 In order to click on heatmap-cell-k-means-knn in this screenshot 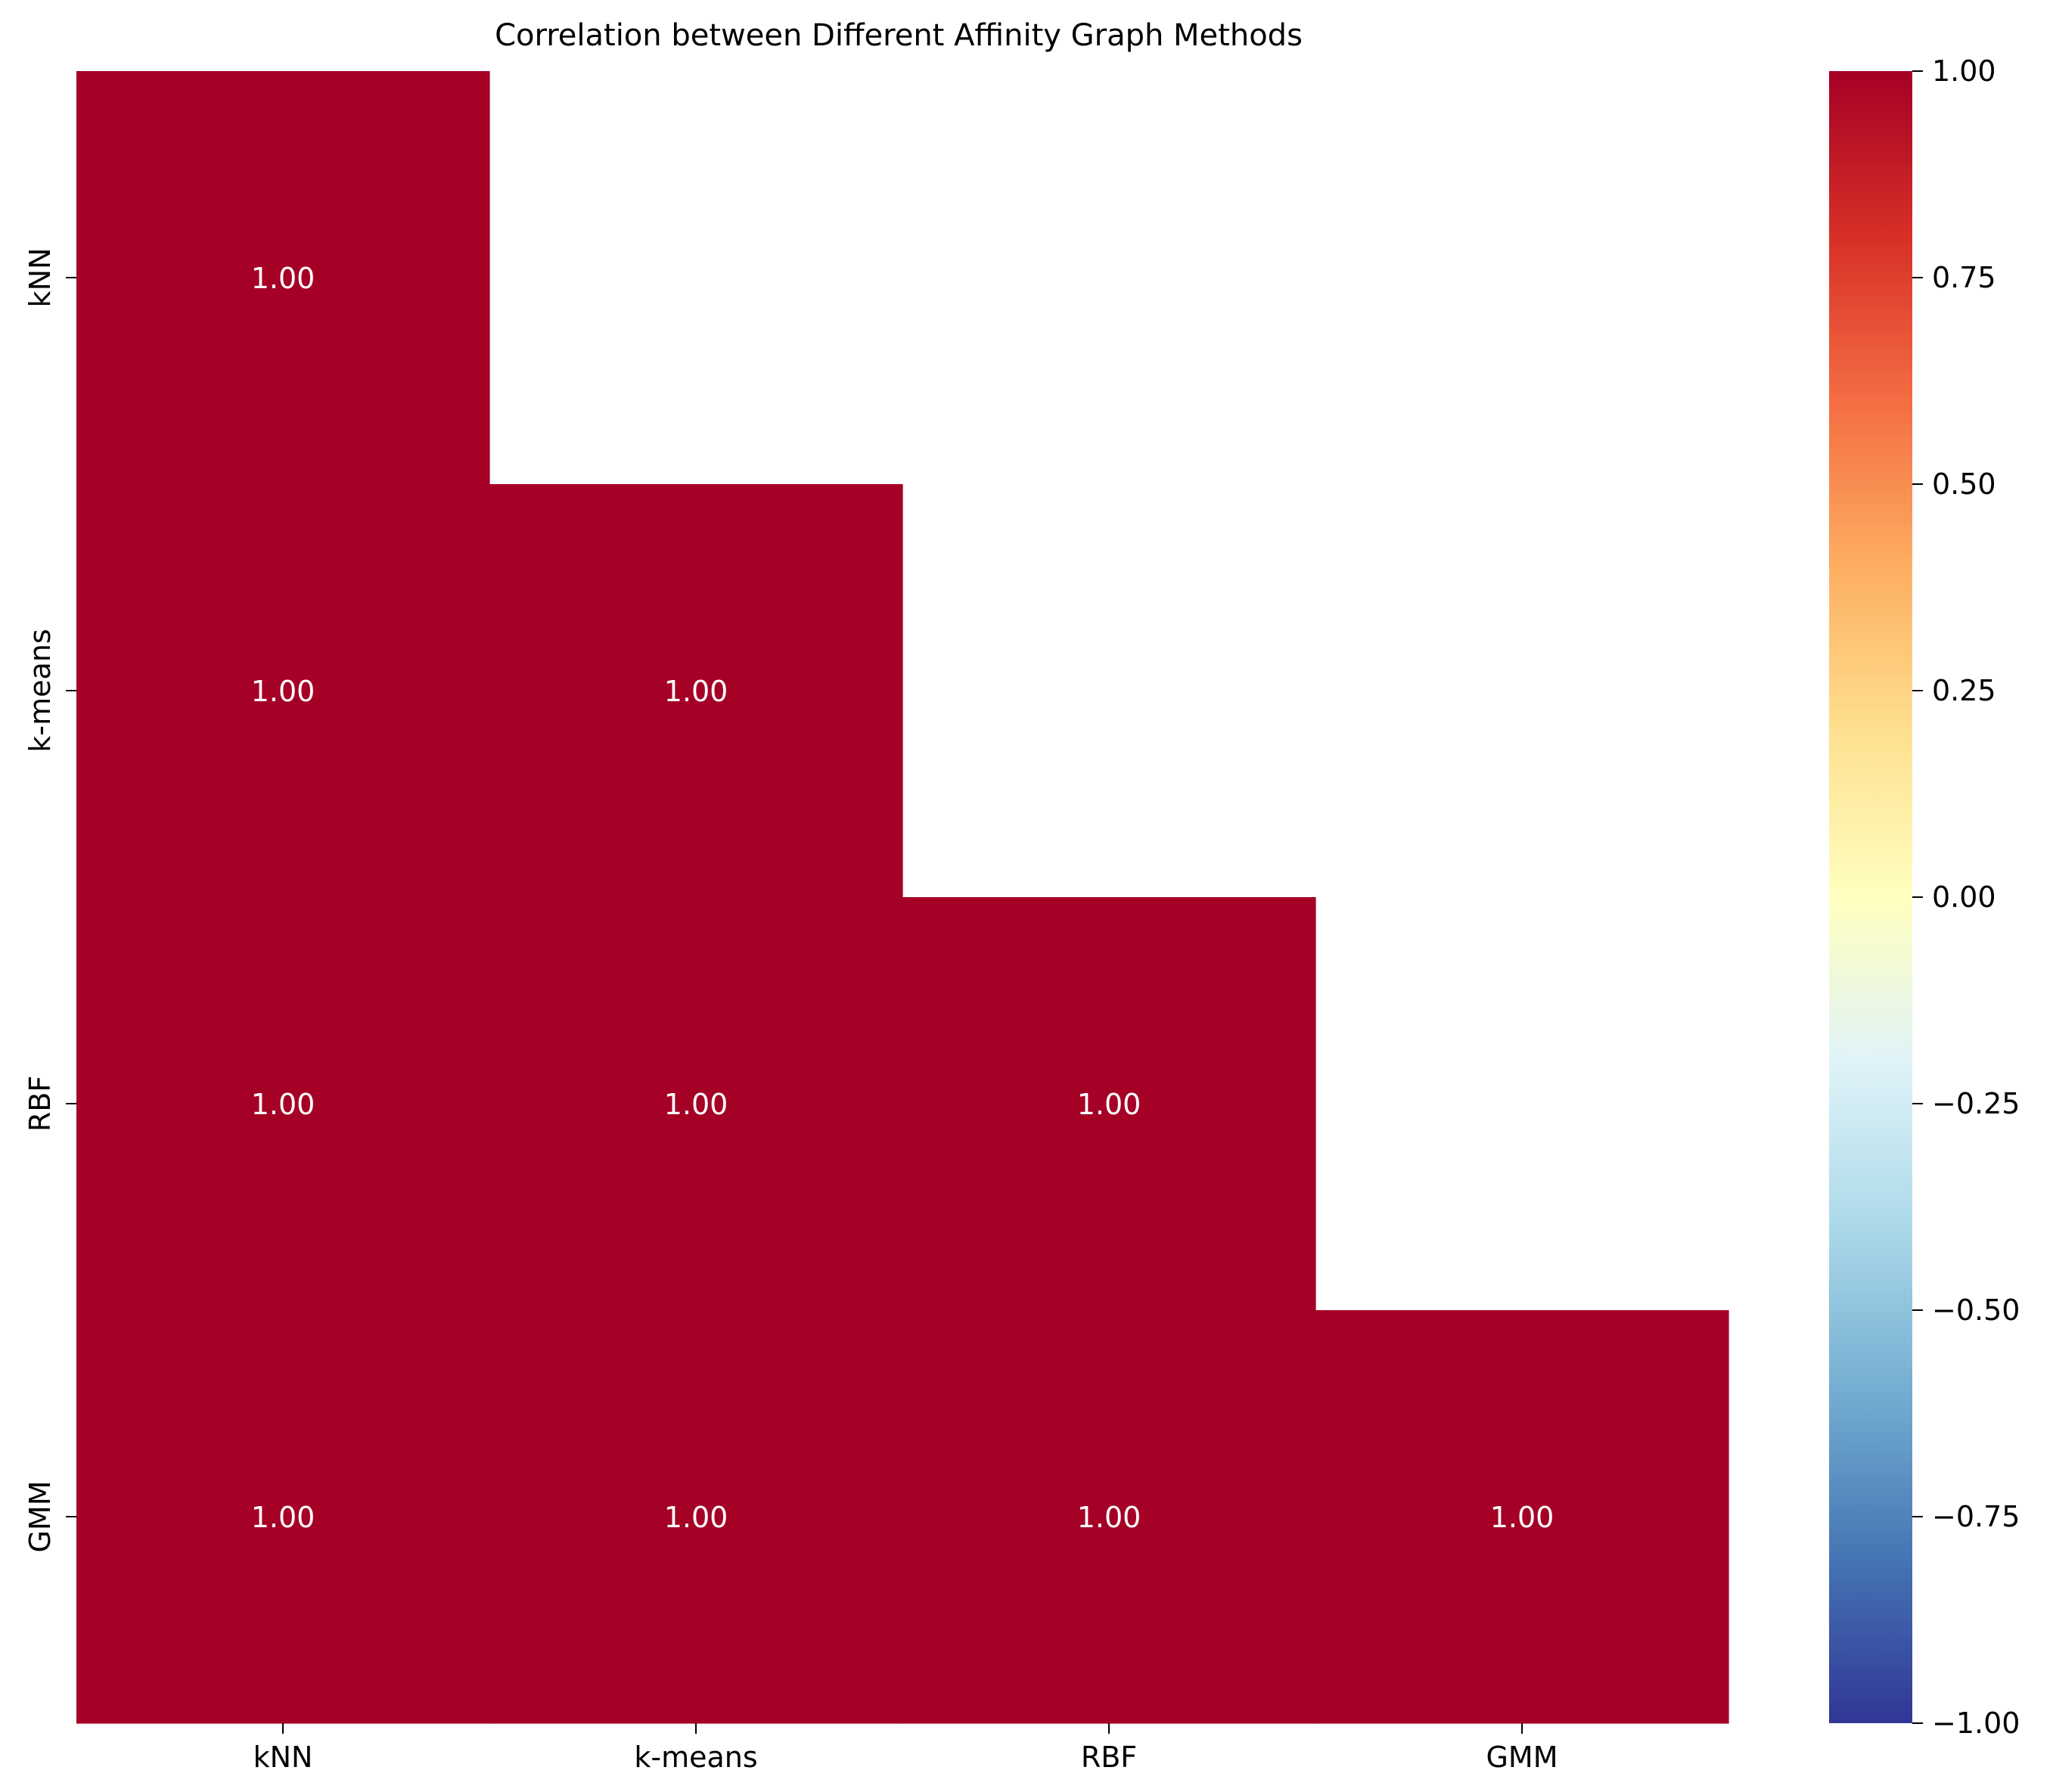, I will do `click(283, 691)`.